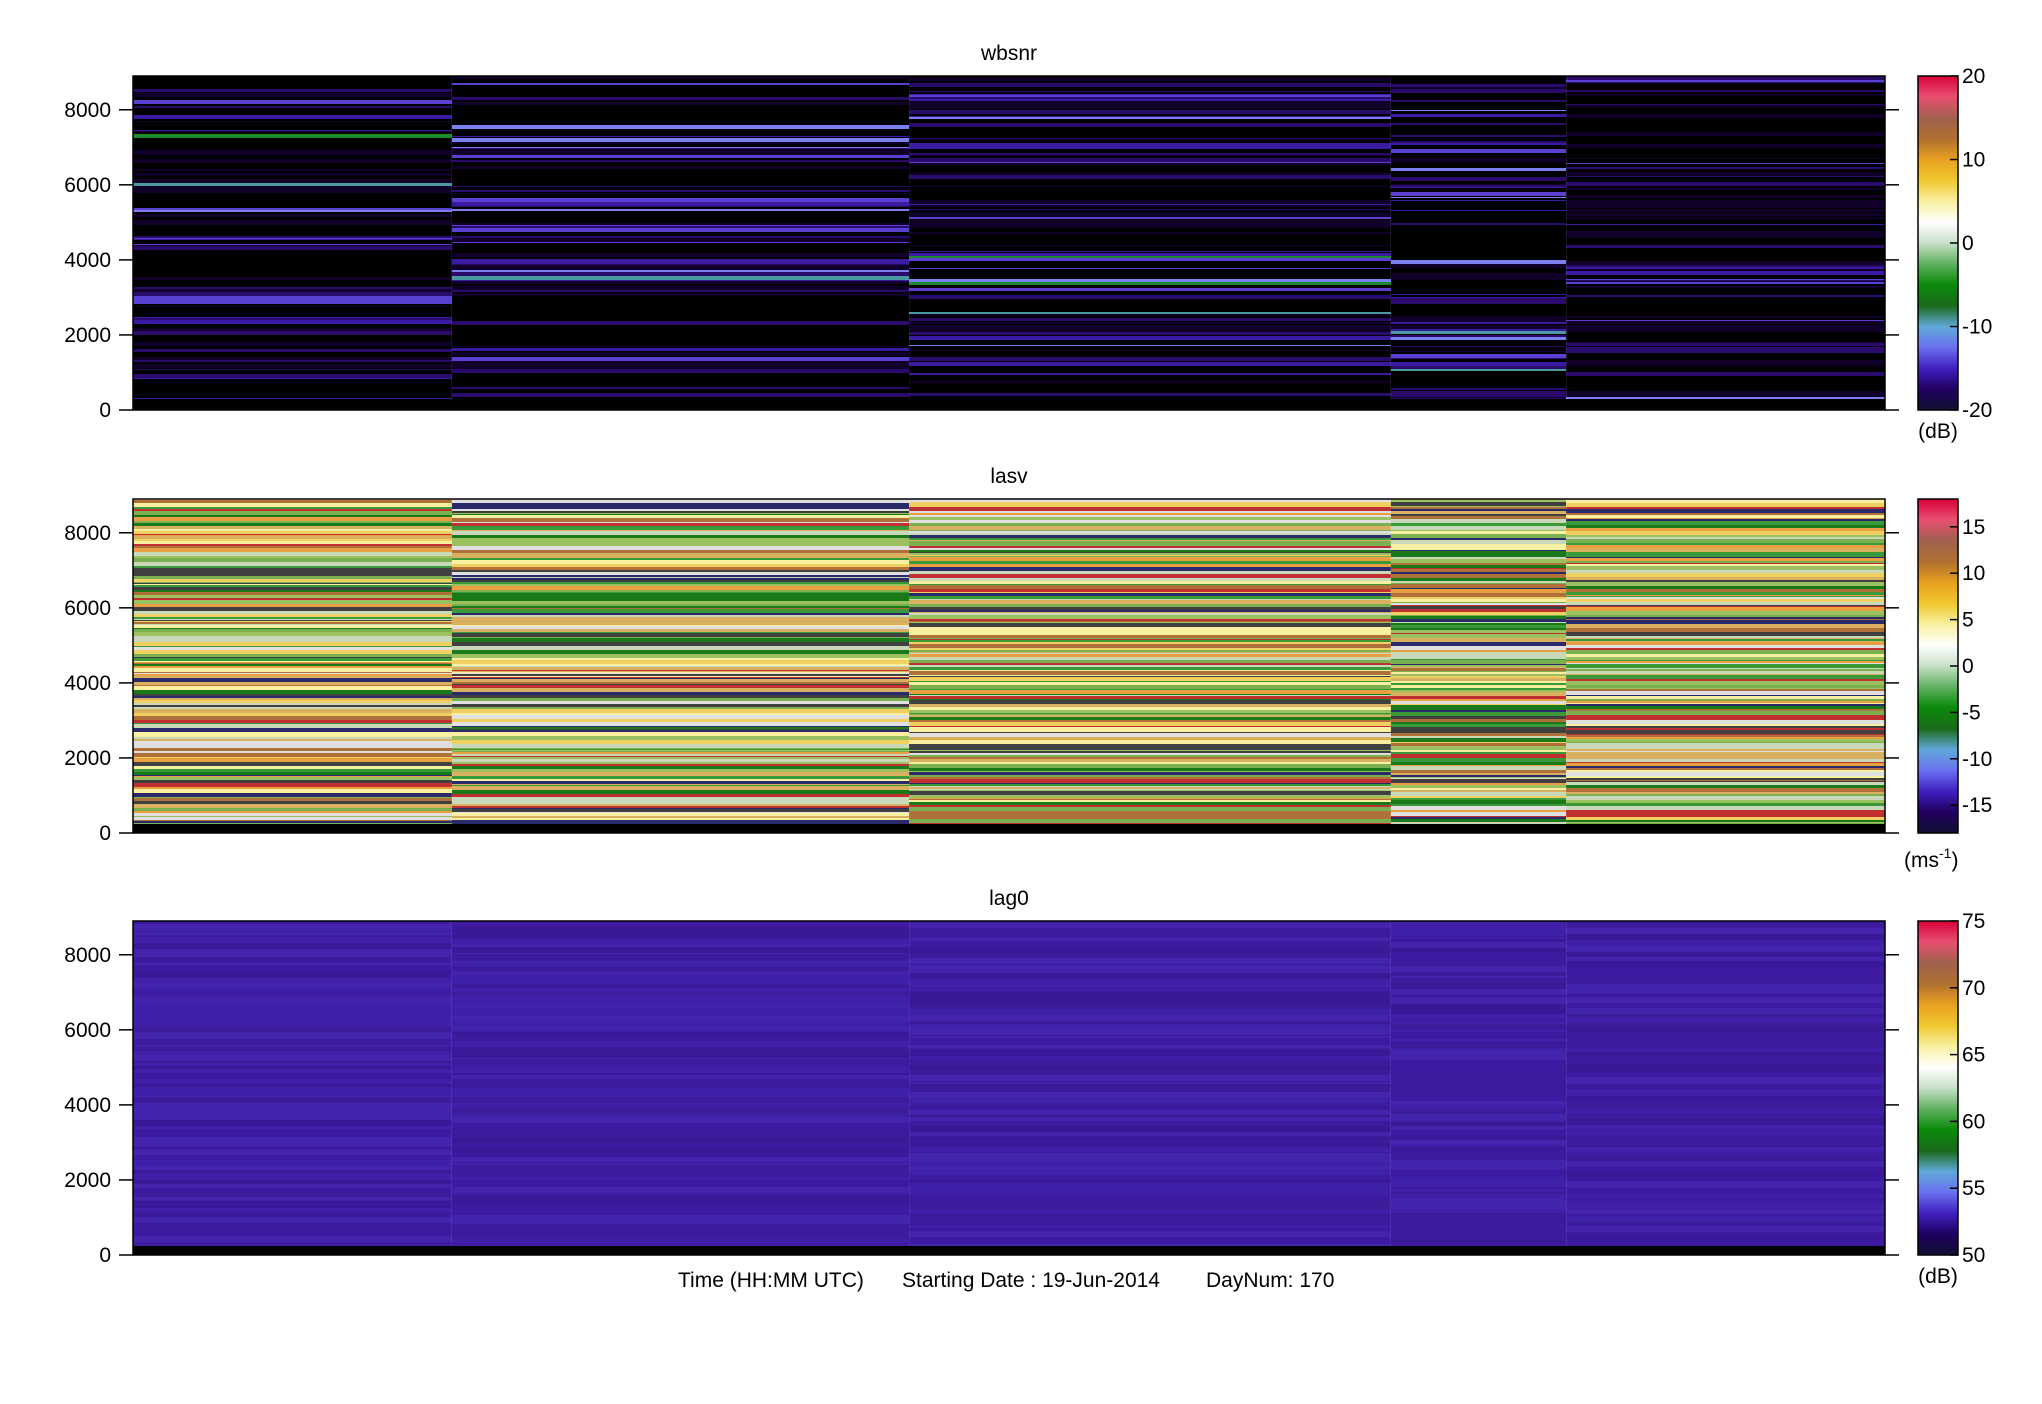 This screenshot has width=2042, height=1404. Describe the element at coordinates (771, 1280) in the screenshot. I see `time-label: Time (HH:MM UTC)` at that location.